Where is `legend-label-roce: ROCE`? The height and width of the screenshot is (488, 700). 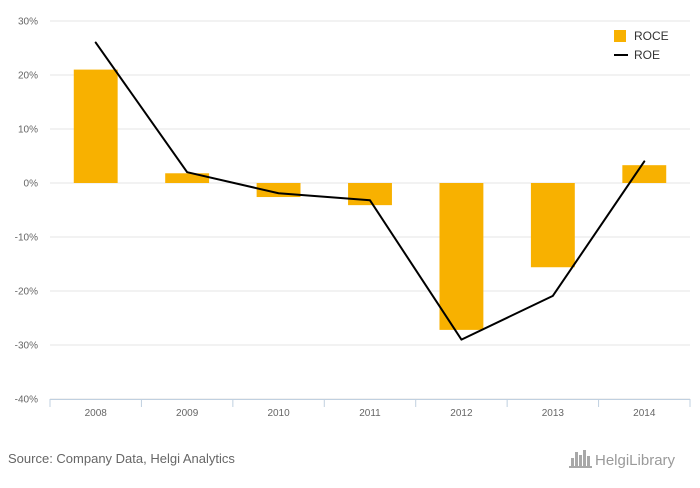 legend-label-roce: ROCE is located at coordinates (651, 36).